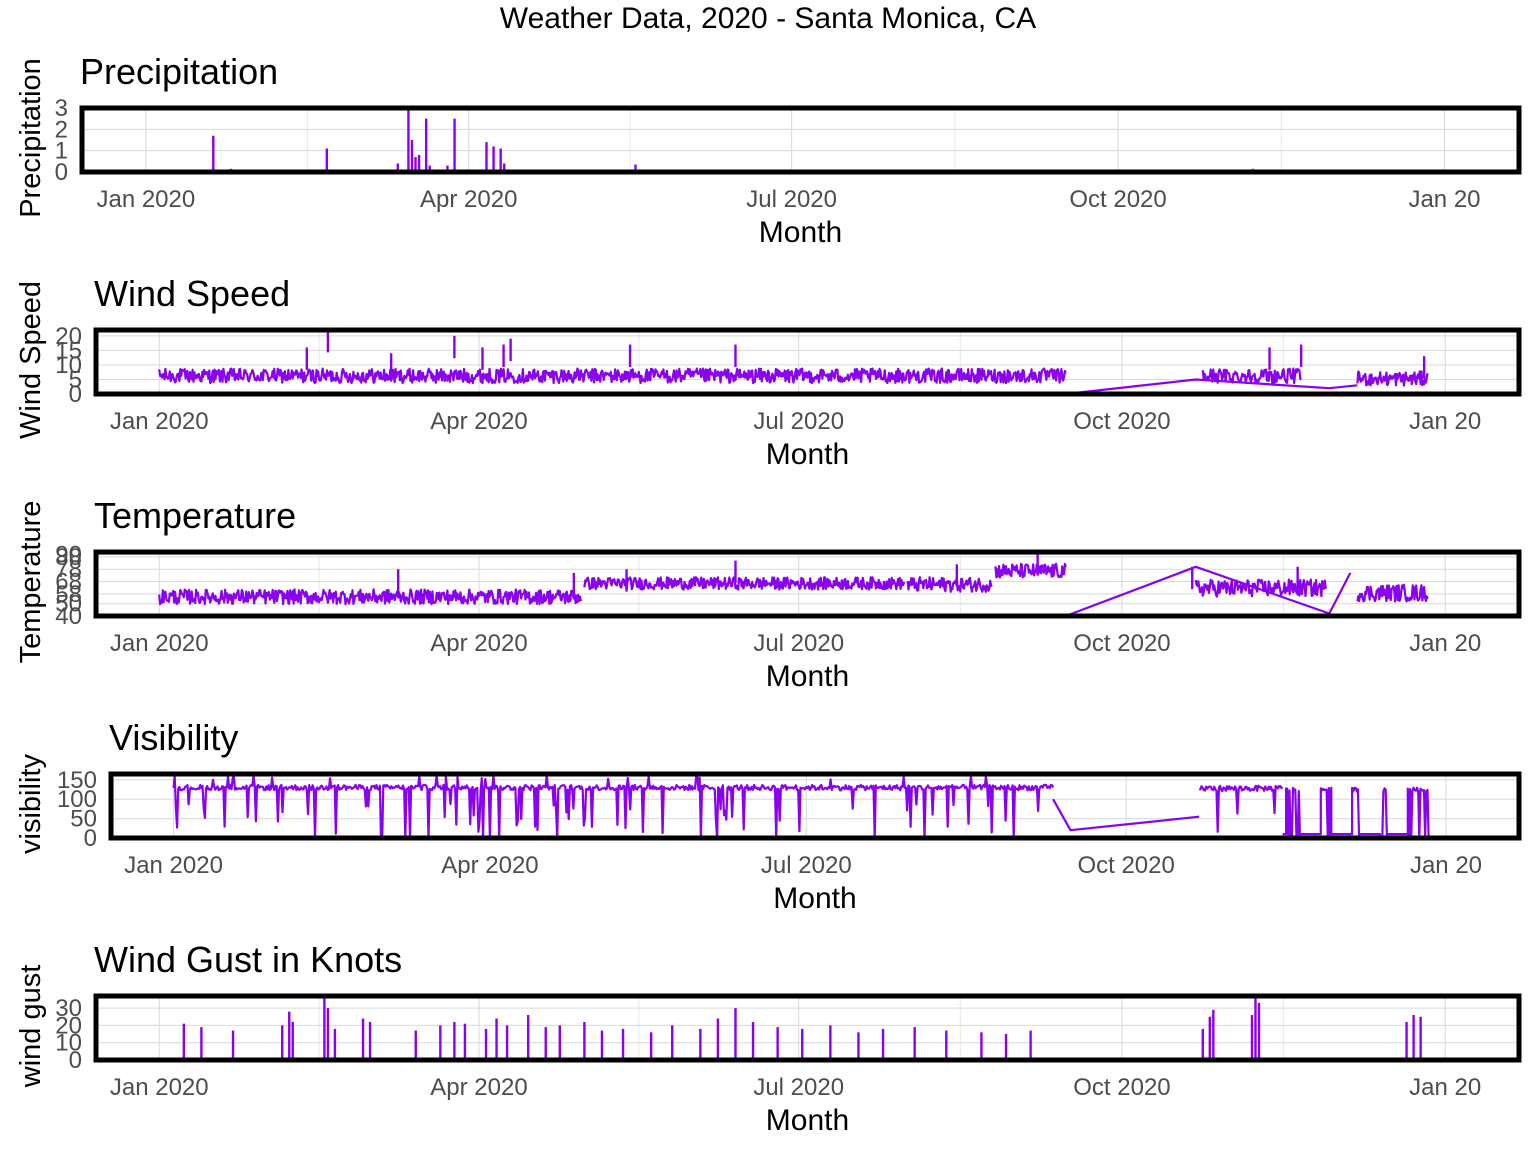 The width and height of the screenshot is (1536, 1152). Describe the element at coordinates (68, 554) in the screenshot. I see `y-tick-label: 90` at that location.